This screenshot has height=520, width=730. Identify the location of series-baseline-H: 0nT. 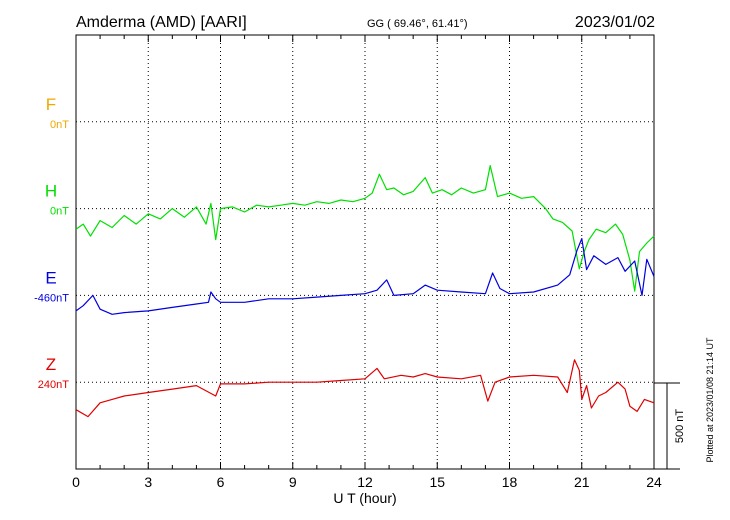
(59, 212).